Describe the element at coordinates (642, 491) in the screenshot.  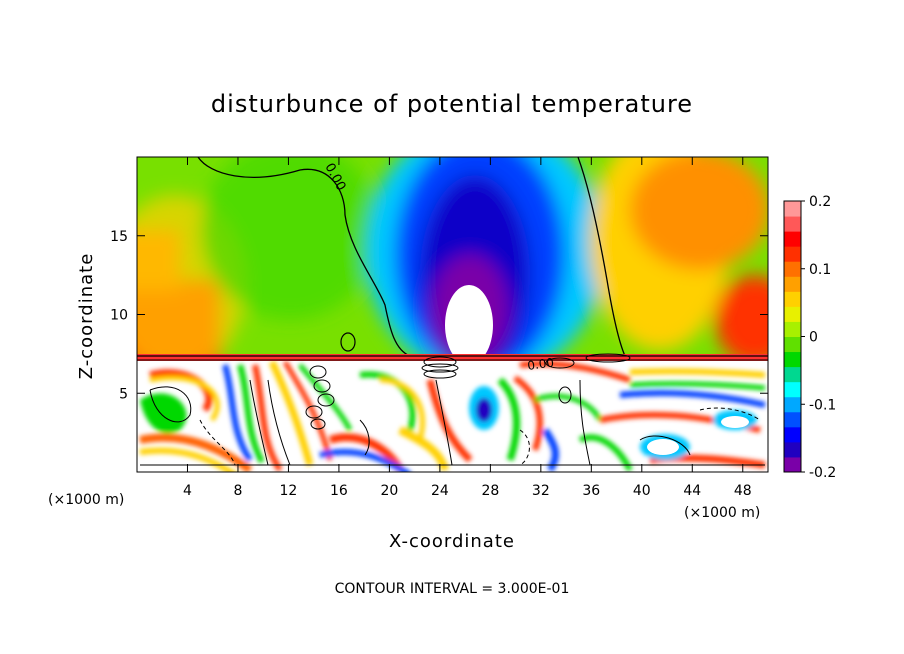
I see `x-tick-label: 40` at that location.